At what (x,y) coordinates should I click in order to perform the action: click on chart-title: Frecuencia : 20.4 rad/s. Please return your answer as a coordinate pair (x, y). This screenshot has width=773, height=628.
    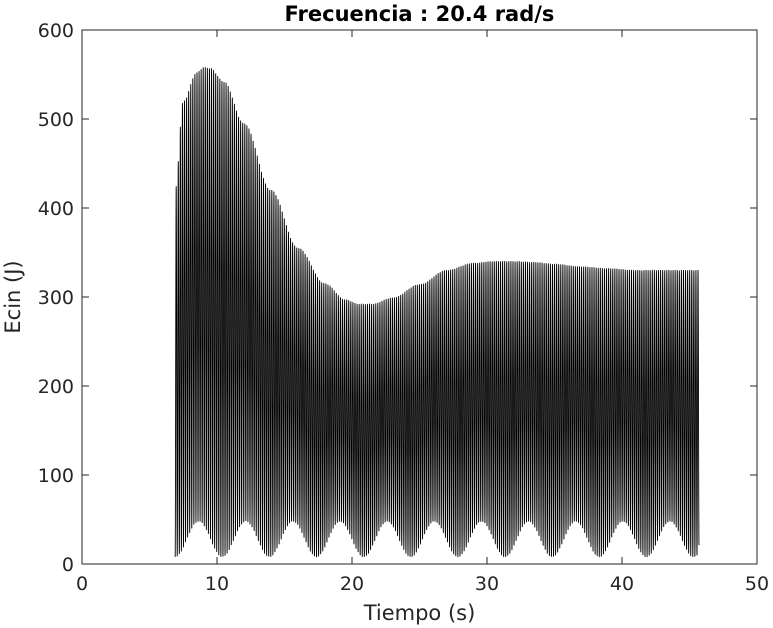
    Looking at the image, I should click on (420, 14).